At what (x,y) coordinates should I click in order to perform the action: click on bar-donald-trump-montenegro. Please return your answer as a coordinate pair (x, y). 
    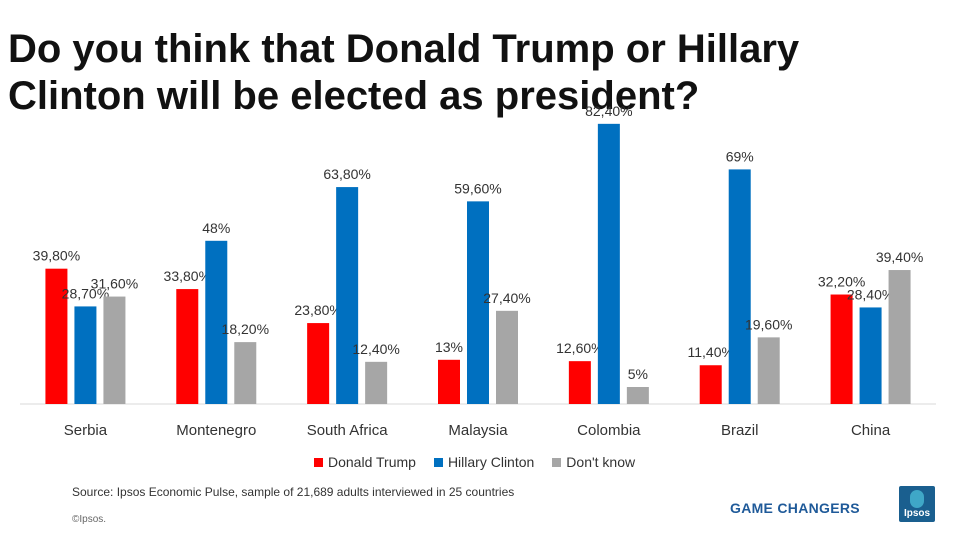
    Looking at the image, I should click on (187, 346).